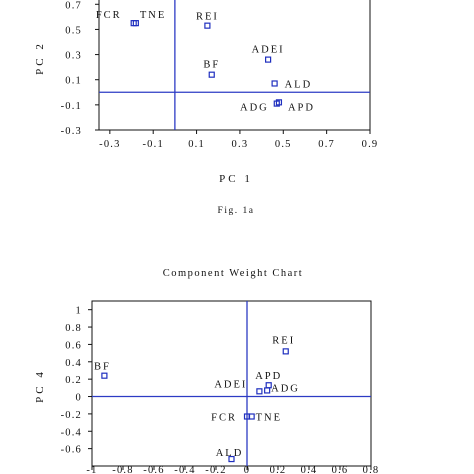 The height and width of the screenshot is (474, 474). What do you see at coordinates (240, 144) in the screenshot?
I see `chart-1-x-tick-label: 0.3` at bounding box center [240, 144].